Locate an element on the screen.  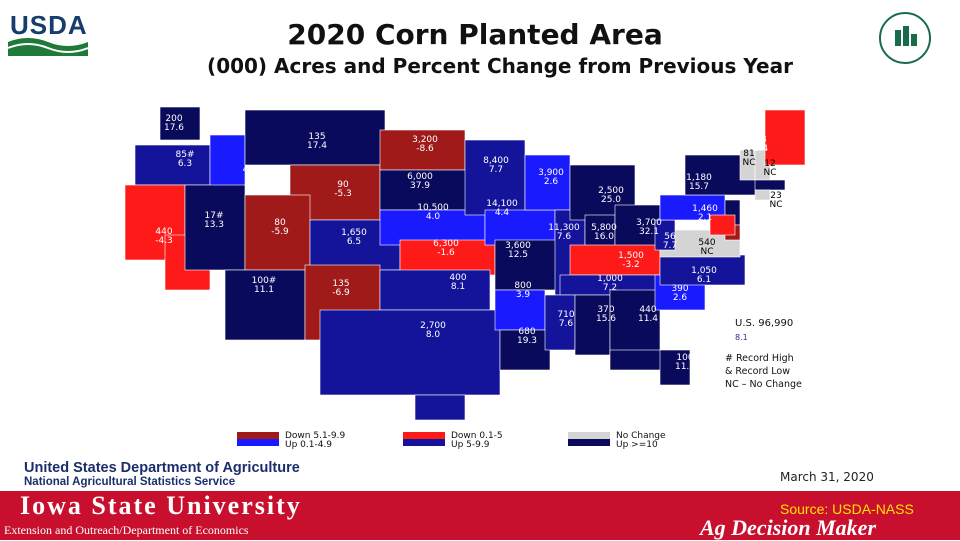
state-pct-change: NC is located at coordinates (770, 173).